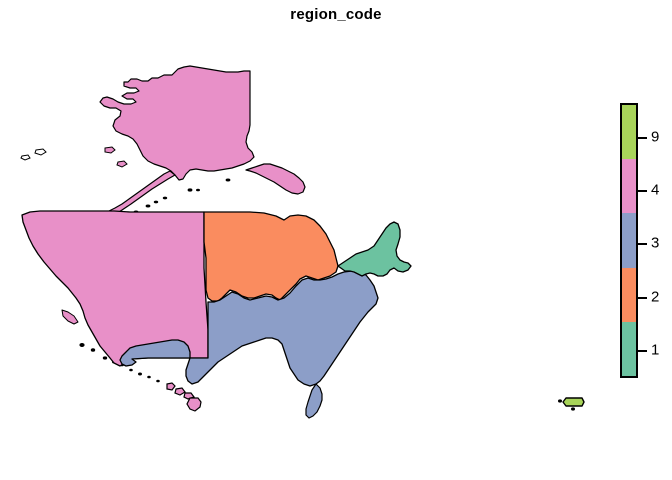 The width and height of the screenshot is (672, 480). Describe the element at coordinates (70, 317) in the screenshot. I see `west-coast-detail` at that location.